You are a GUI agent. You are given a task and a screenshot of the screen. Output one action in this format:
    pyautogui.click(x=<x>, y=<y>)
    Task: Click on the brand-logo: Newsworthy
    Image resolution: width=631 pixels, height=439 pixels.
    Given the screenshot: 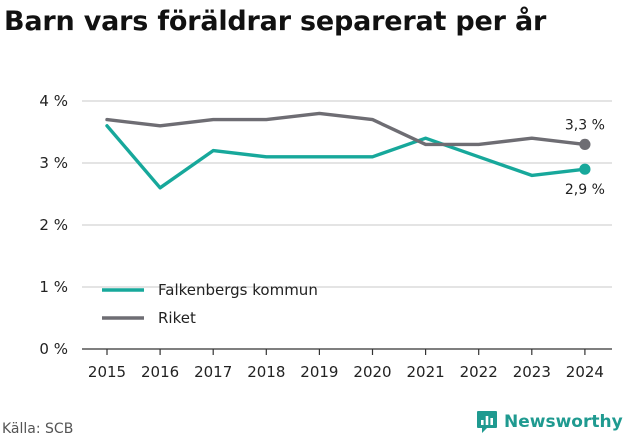 What is the action you would take?
    pyautogui.click(x=549, y=422)
    